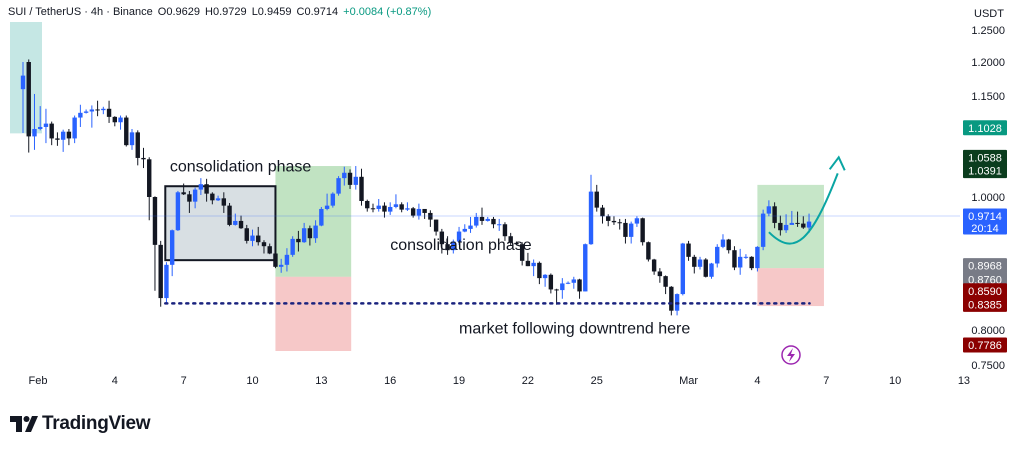 This screenshot has width=1024, height=452. Describe the element at coordinates (803, 208) in the screenshot. I see `projection-arrow` at that location.